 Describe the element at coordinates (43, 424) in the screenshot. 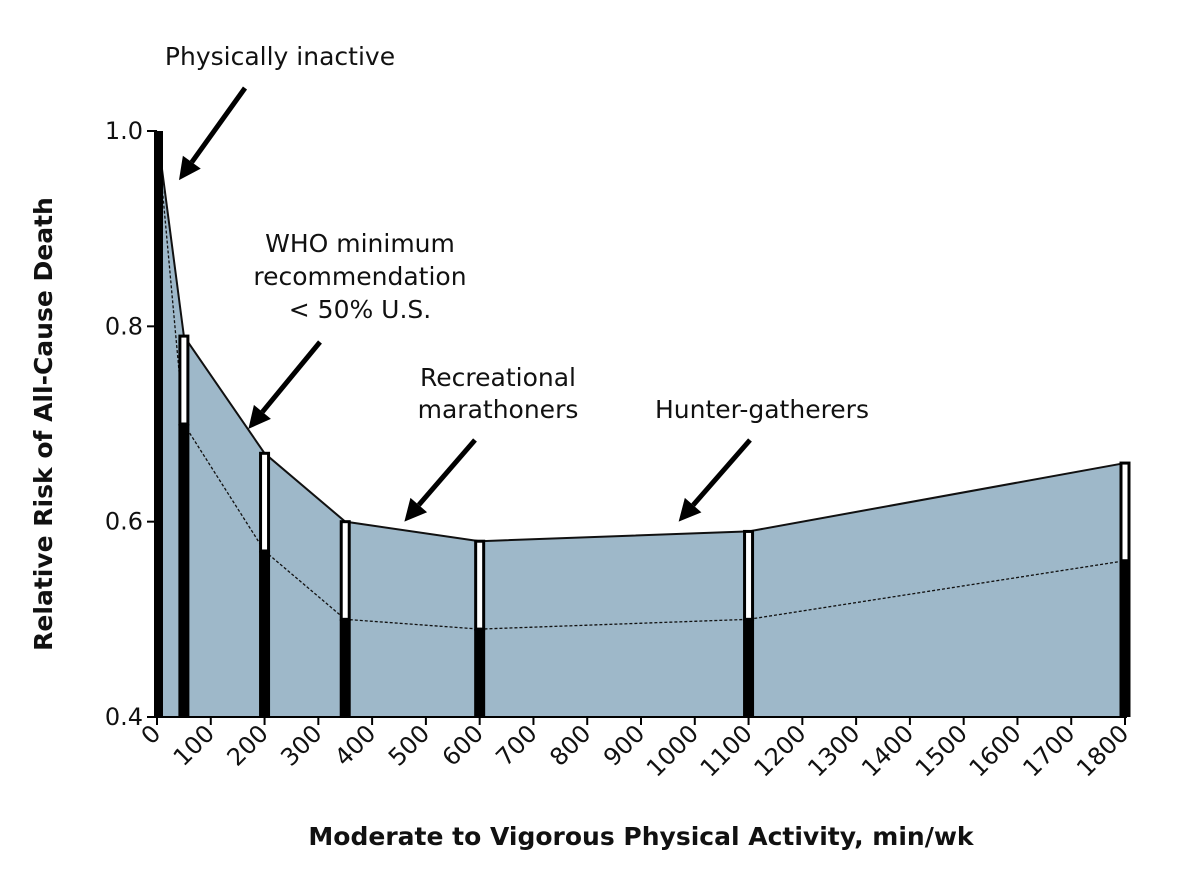

I see `y-axis-title: Relative Risk of All-Cause Death` at that location.